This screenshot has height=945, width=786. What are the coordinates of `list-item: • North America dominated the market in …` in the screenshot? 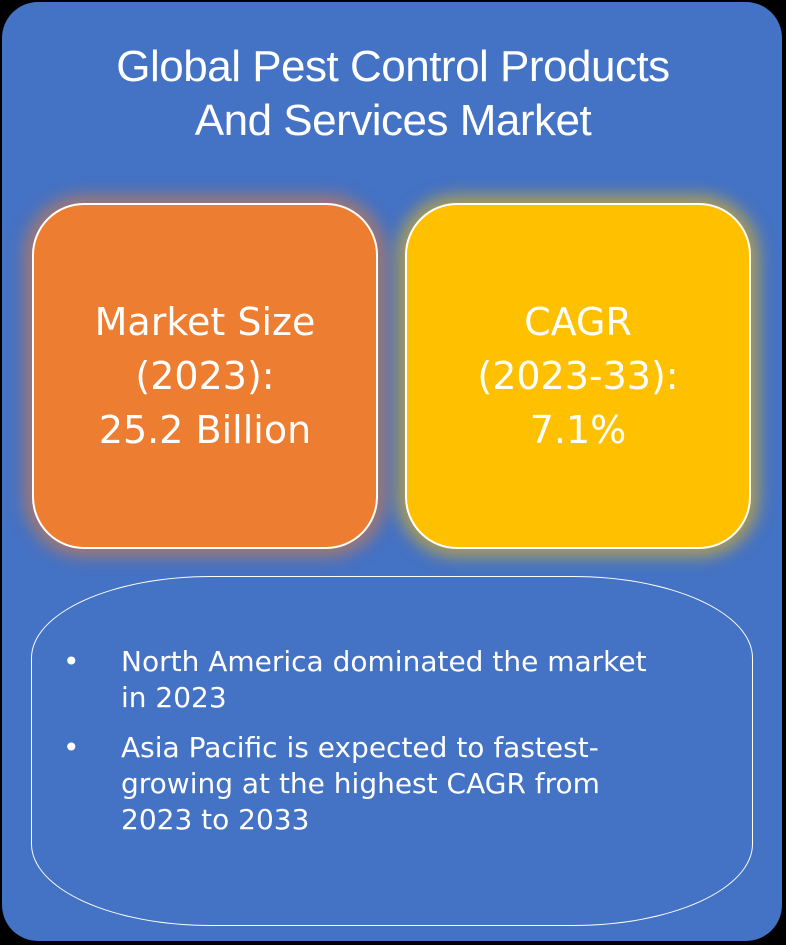 It's located at (370, 680).